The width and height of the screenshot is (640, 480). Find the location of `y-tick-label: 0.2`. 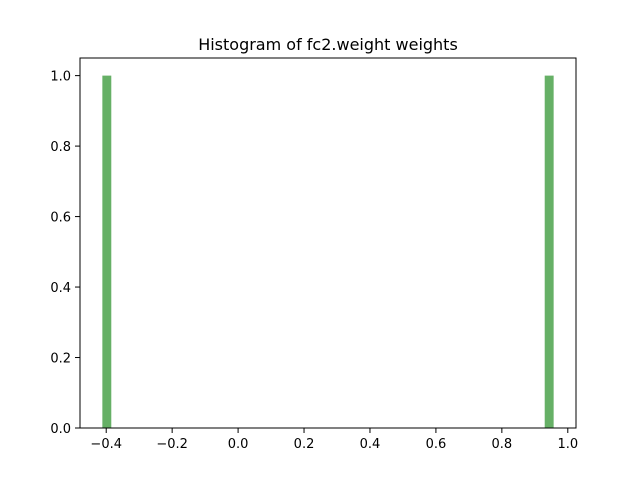

y-tick-label: 0.2 is located at coordinates (60, 359).